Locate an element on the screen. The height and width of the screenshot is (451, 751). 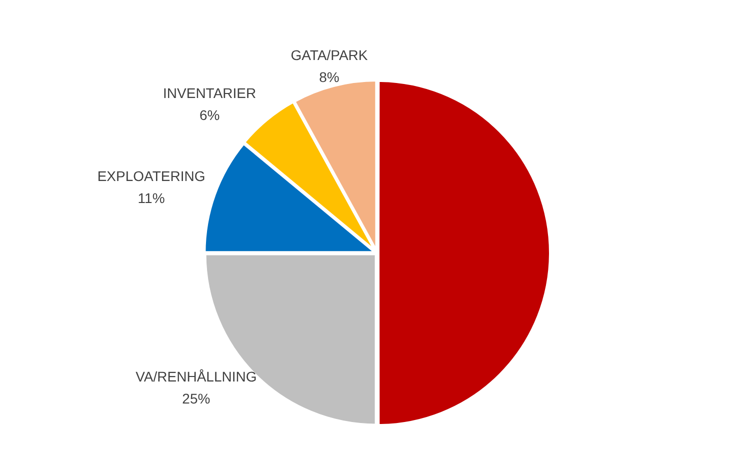
slice-label: GATA/PARK is located at coordinates (329, 54).